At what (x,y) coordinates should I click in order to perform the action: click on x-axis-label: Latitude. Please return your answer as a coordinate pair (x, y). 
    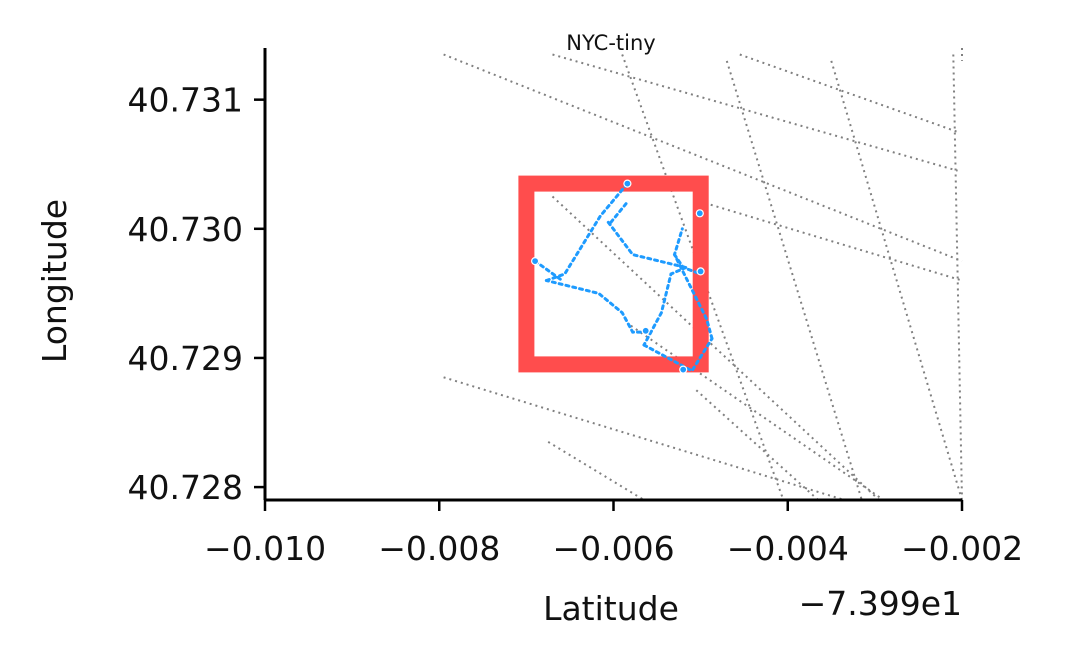
    Looking at the image, I should click on (611, 608).